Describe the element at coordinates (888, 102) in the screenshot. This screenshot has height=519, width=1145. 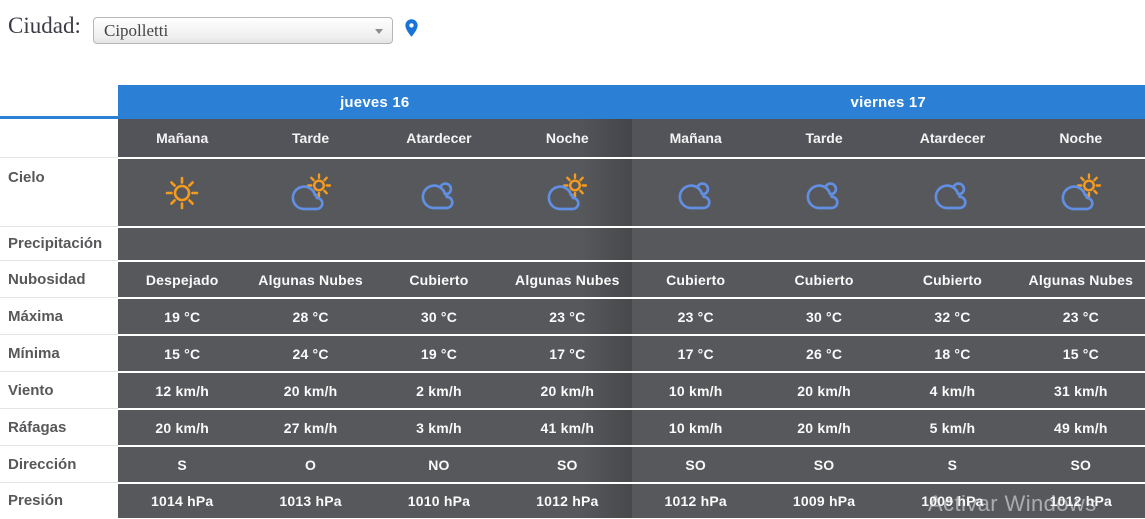
I see `day-header-viernes: viernes 17` at that location.